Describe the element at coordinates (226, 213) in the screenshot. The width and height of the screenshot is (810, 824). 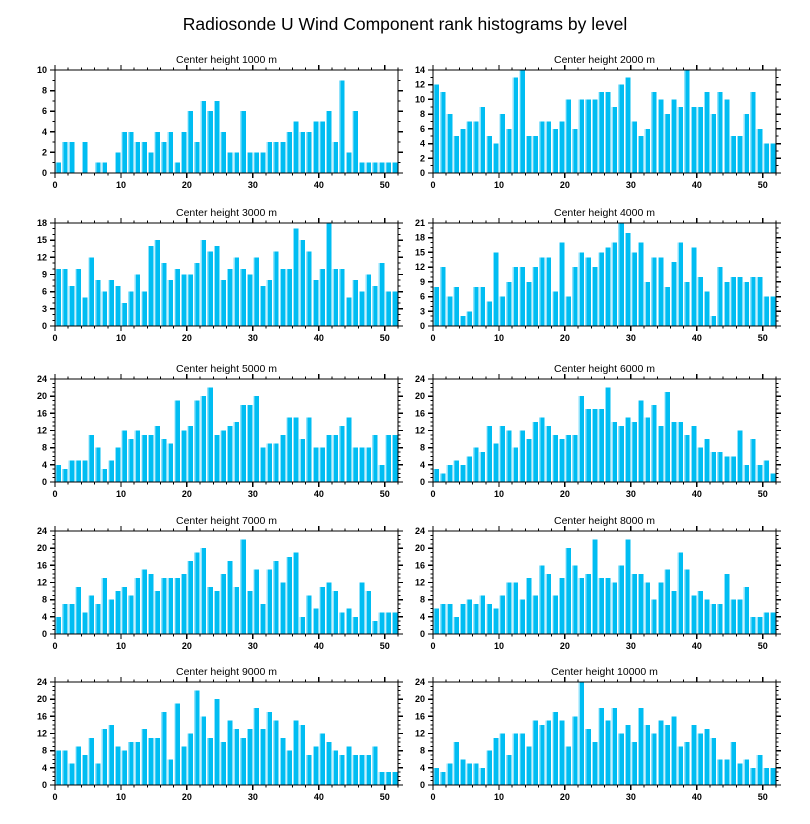
I see `subplot-title: Center height 3000 m` at that location.